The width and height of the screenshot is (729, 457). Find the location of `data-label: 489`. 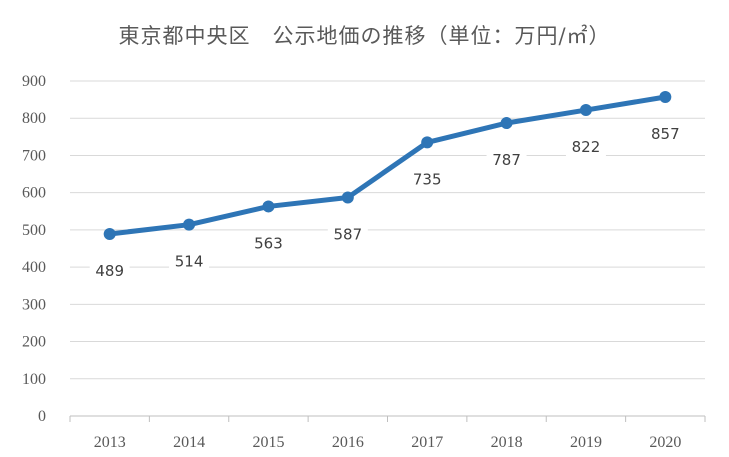

data-label: 489 is located at coordinates (109, 271).